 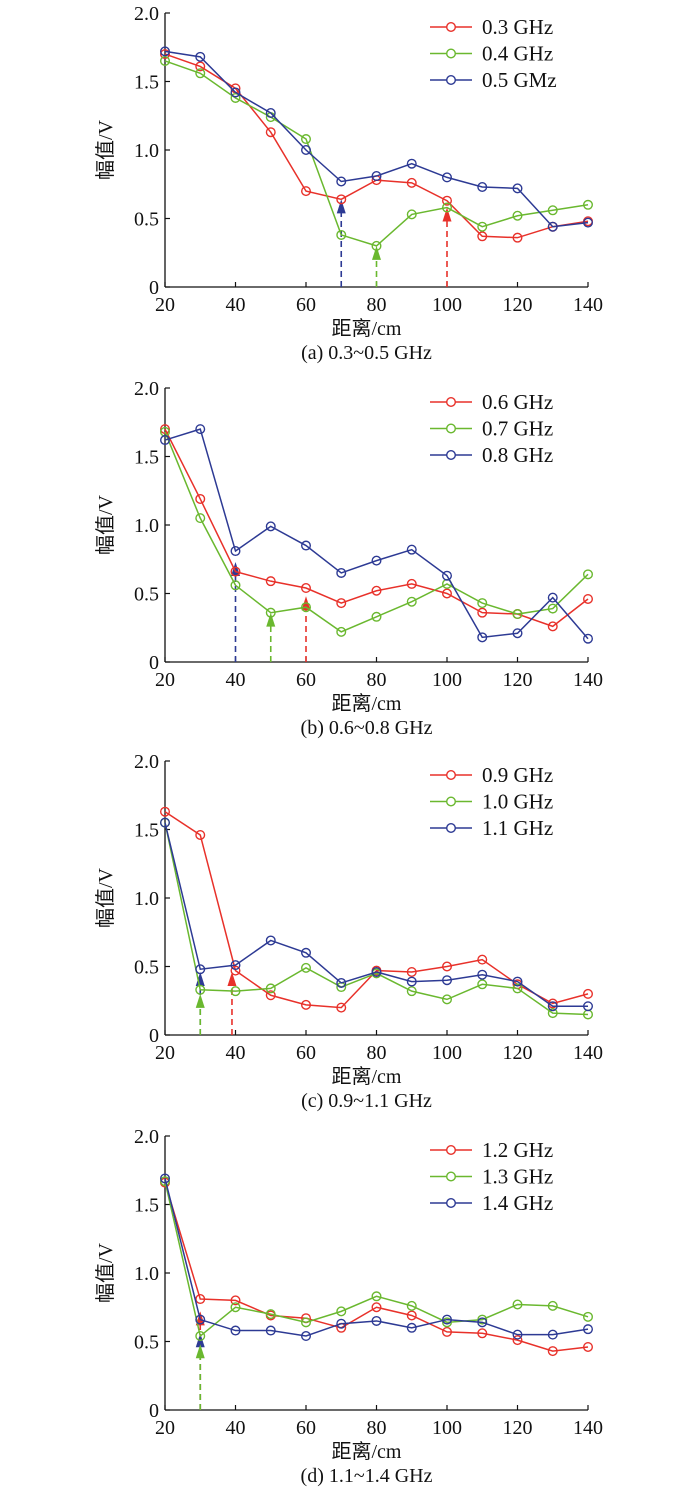 What do you see at coordinates (517, 802) in the screenshot?
I see `legend-label: 1.0 GHz` at bounding box center [517, 802].